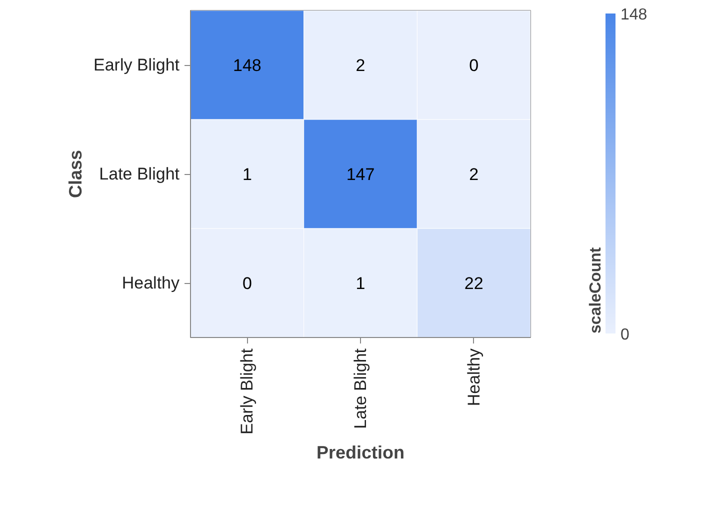  Describe the element at coordinates (76, 174) in the screenshot. I see `y-axis-title: Class` at that location.